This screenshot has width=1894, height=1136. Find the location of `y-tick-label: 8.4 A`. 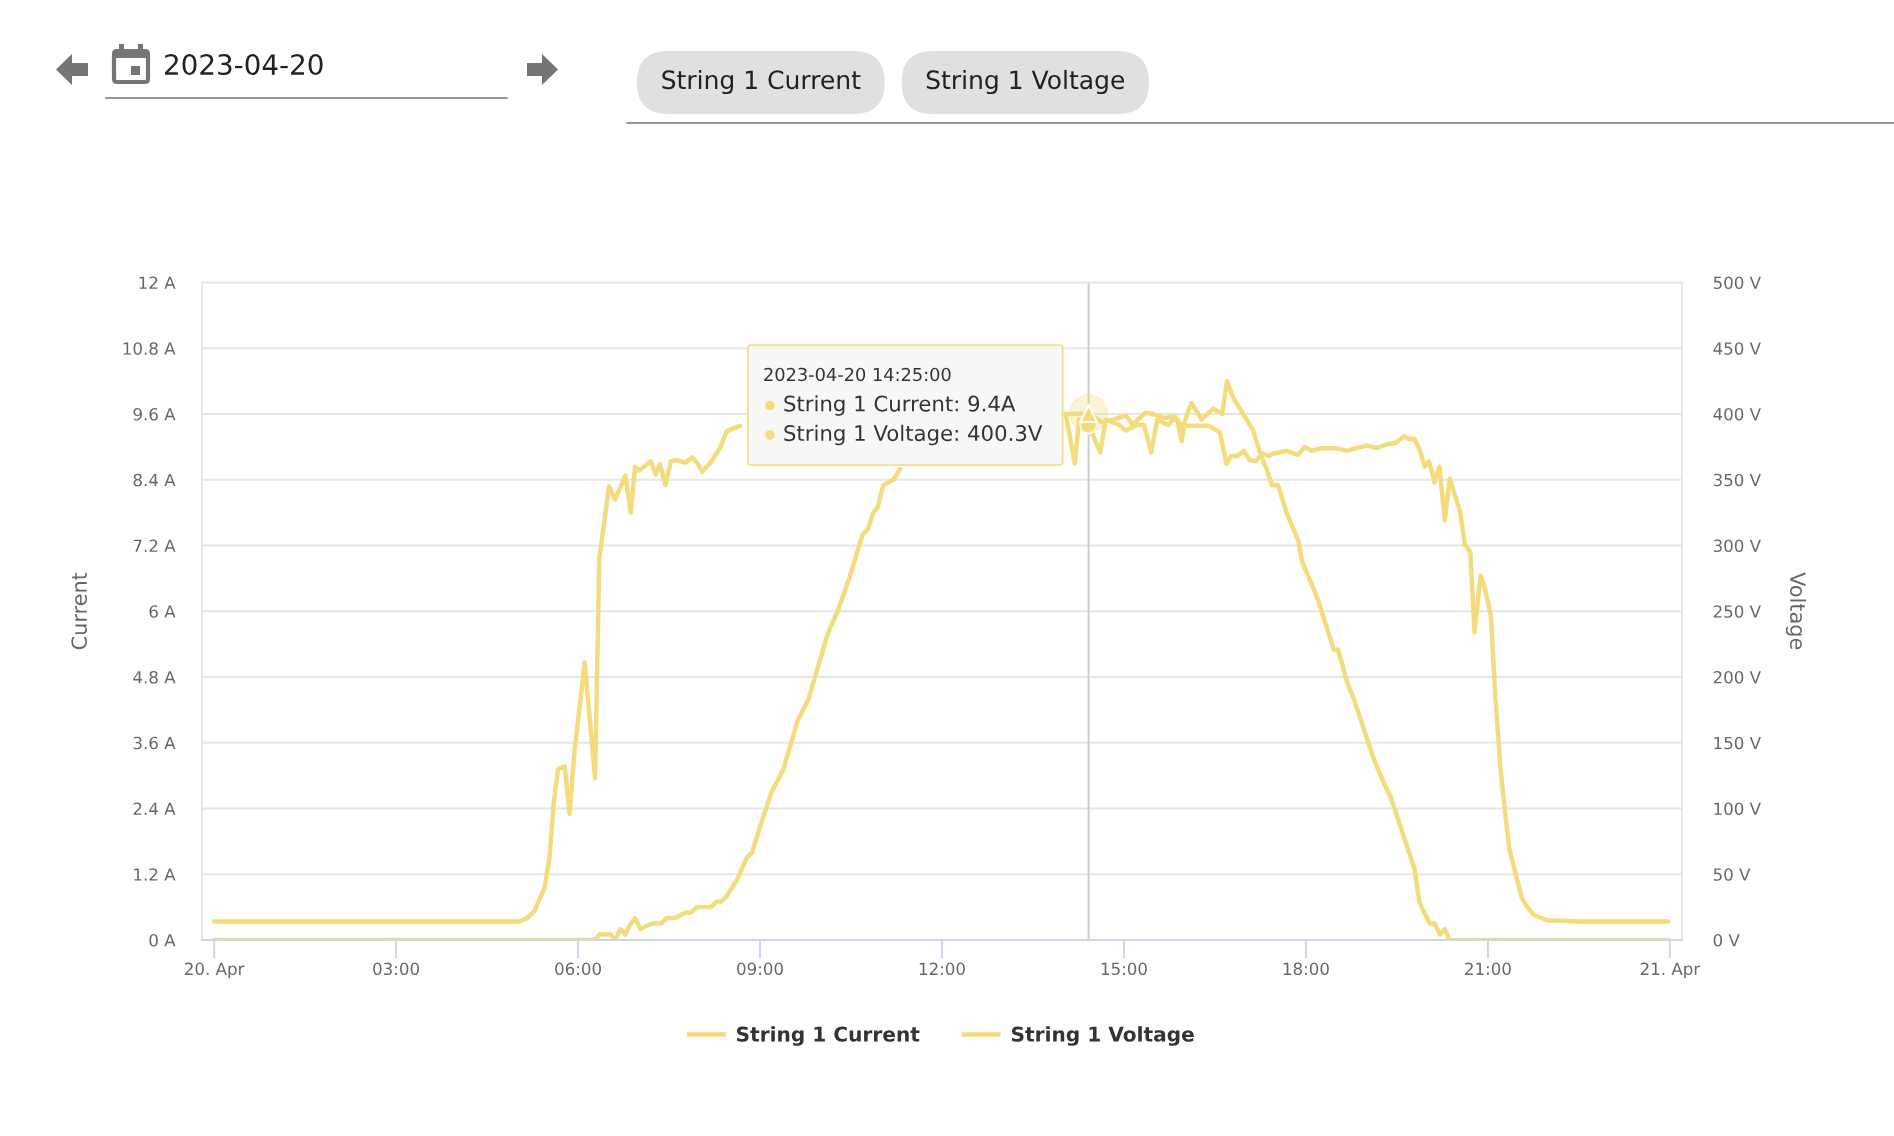

y-tick-label: 8.4 A is located at coordinates (154, 480).